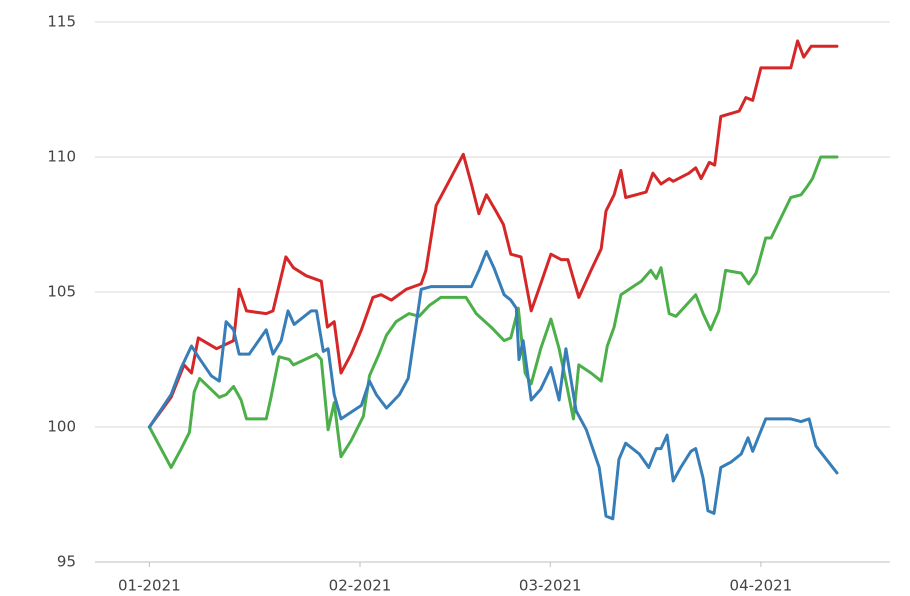 The height and width of the screenshot is (596, 910). I want to click on x-tick-label: 01-2021, so click(149, 586).